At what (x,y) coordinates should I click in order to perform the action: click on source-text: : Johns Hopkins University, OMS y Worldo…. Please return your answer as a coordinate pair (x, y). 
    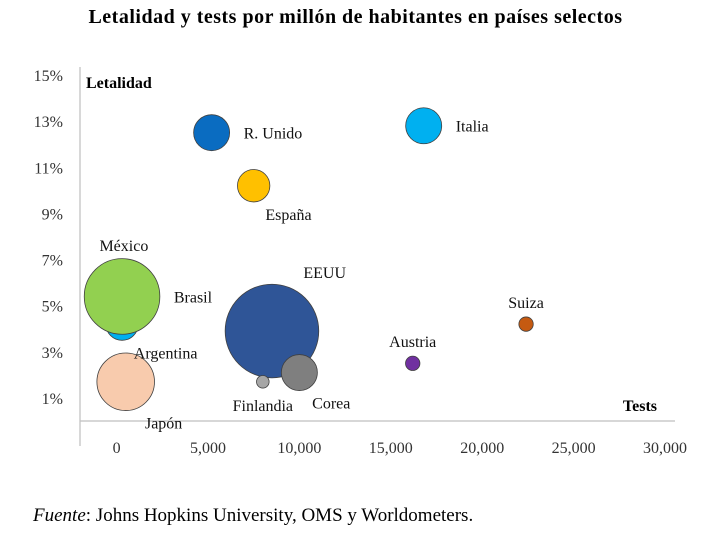
    Looking at the image, I should click on (279, 515).